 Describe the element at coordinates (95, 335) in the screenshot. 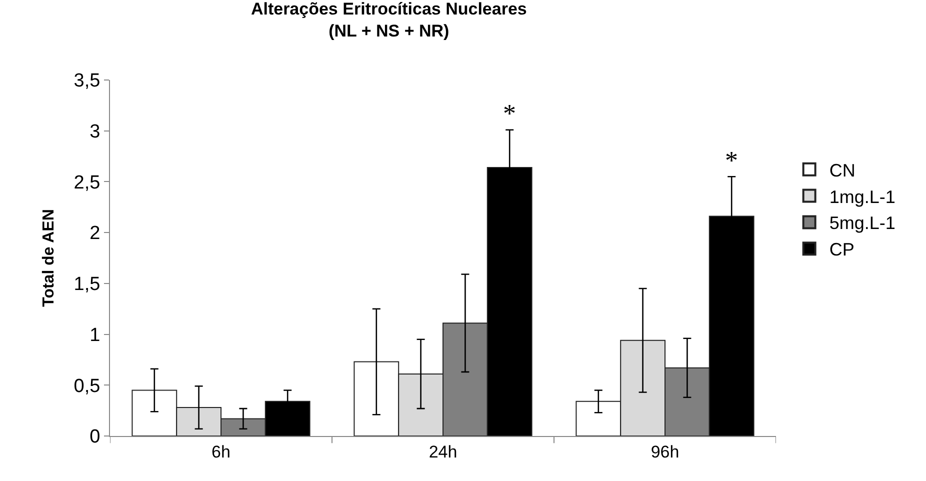

I see `y-tick-label: 1` at that location.